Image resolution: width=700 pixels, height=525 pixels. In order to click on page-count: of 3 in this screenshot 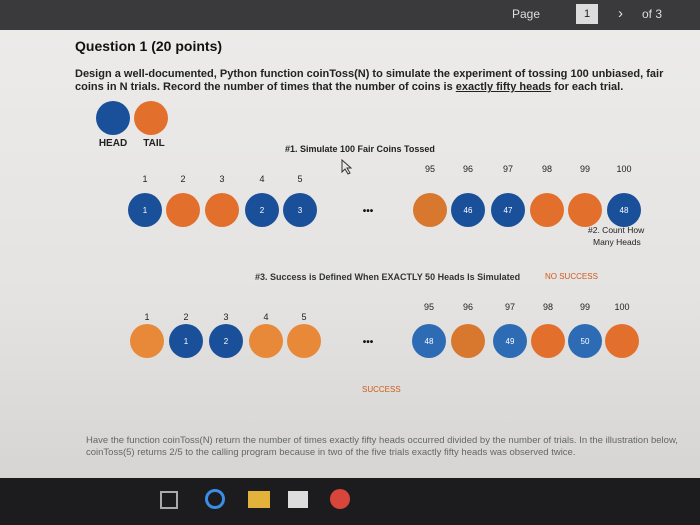, I will do `click(652, 14)`.